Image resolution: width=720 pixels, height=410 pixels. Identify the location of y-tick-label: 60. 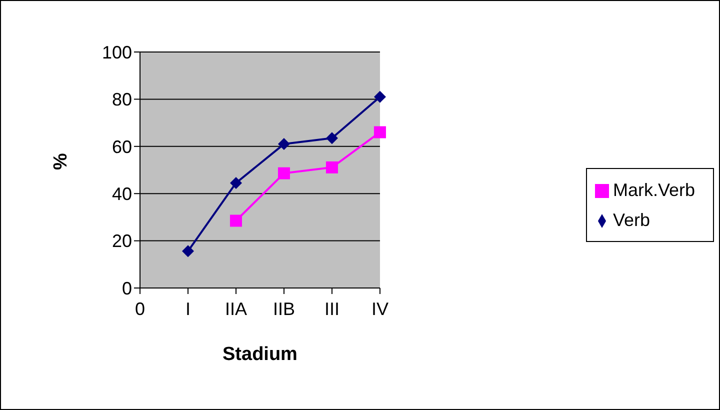
(122, 146).